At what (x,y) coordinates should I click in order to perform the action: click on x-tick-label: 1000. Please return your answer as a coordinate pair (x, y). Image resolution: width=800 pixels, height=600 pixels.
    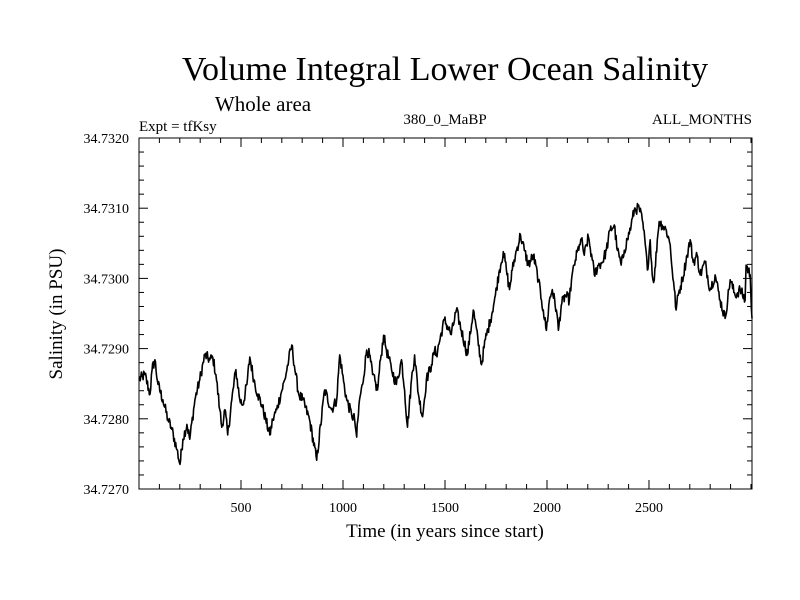
    Looking at the image, I should click on (343, 508).